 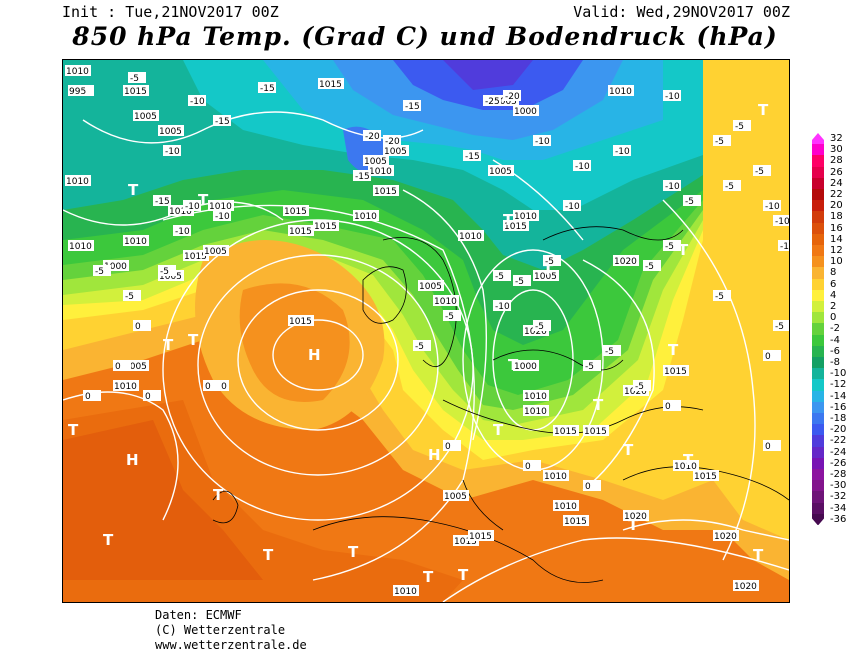 I want to click on pressure-label: 1020, so click(x=725, y=537).